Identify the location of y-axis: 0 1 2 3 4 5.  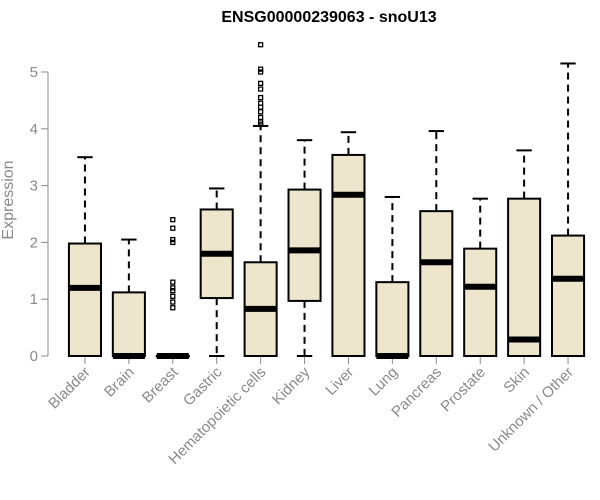
(39, 214).